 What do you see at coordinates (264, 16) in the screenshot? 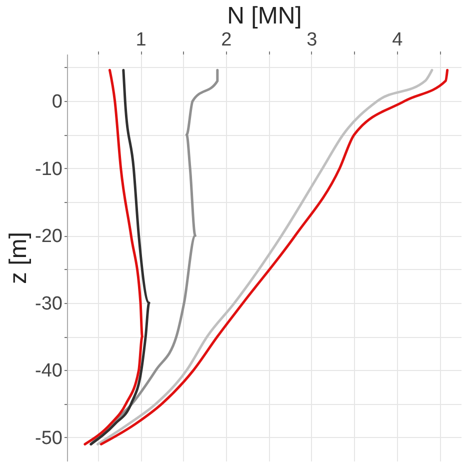
I see `x-axis-title: N [MN]` at bounding box center [264, 16].